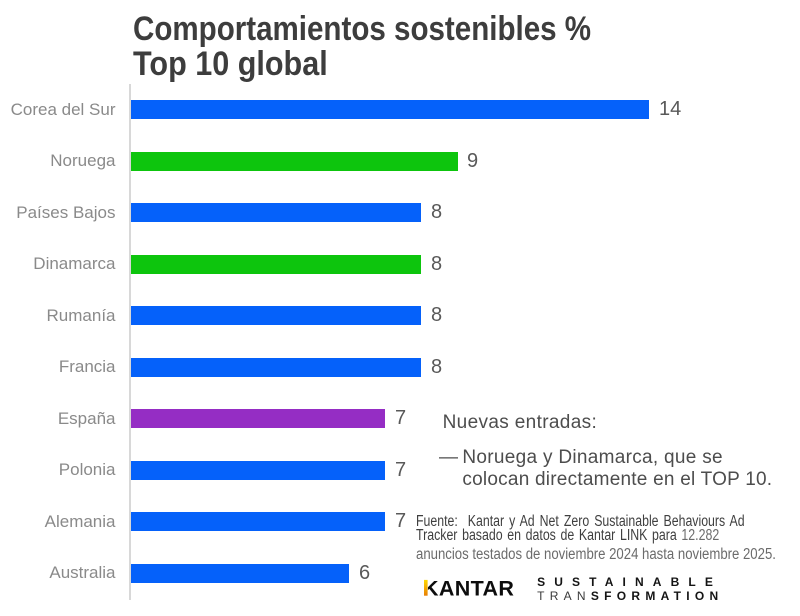 This screenshot has width=800, height=616. What do you see at coordinates (477, 587) in the screenshot?
I see `svg-text: ANTAR` at bounding box center [477, 587].